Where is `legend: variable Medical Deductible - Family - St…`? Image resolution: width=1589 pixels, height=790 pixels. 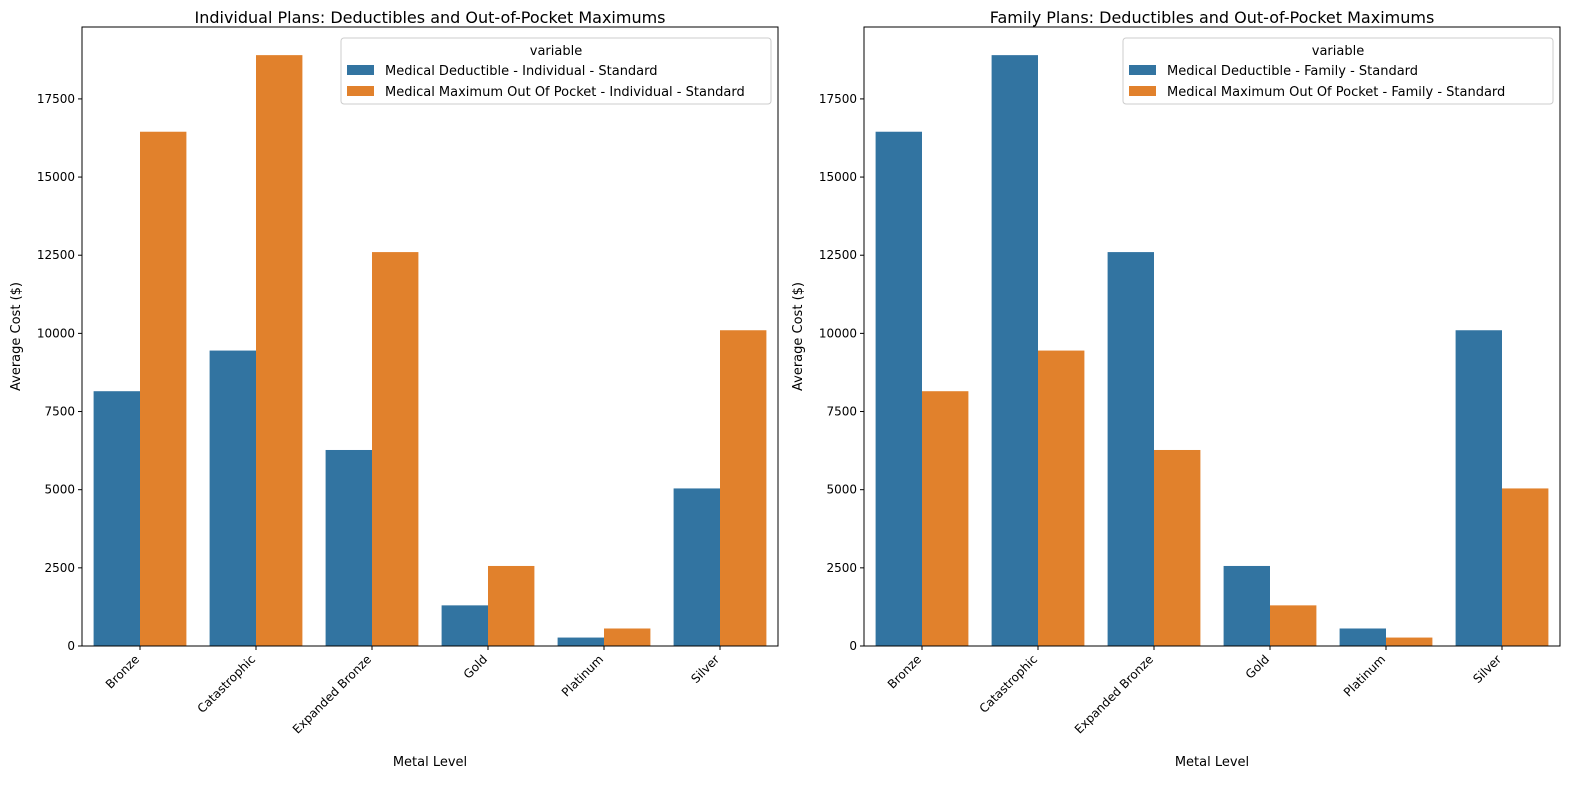
legend: variable Medical Deductible - Family - St… is located at coordinates (1338, 71).